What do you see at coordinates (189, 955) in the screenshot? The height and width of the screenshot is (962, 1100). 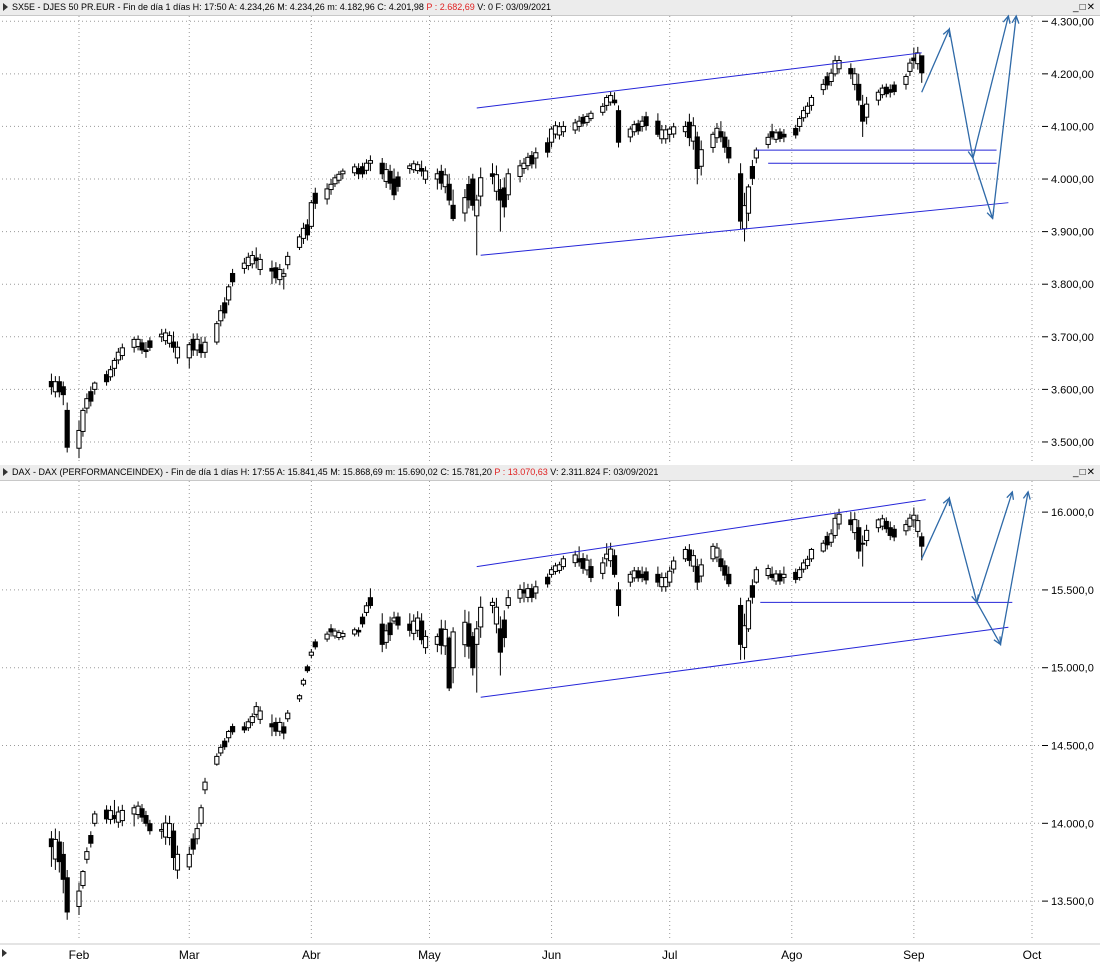 I see `x-tick-label: Mar` at bounding box center [189, 955].